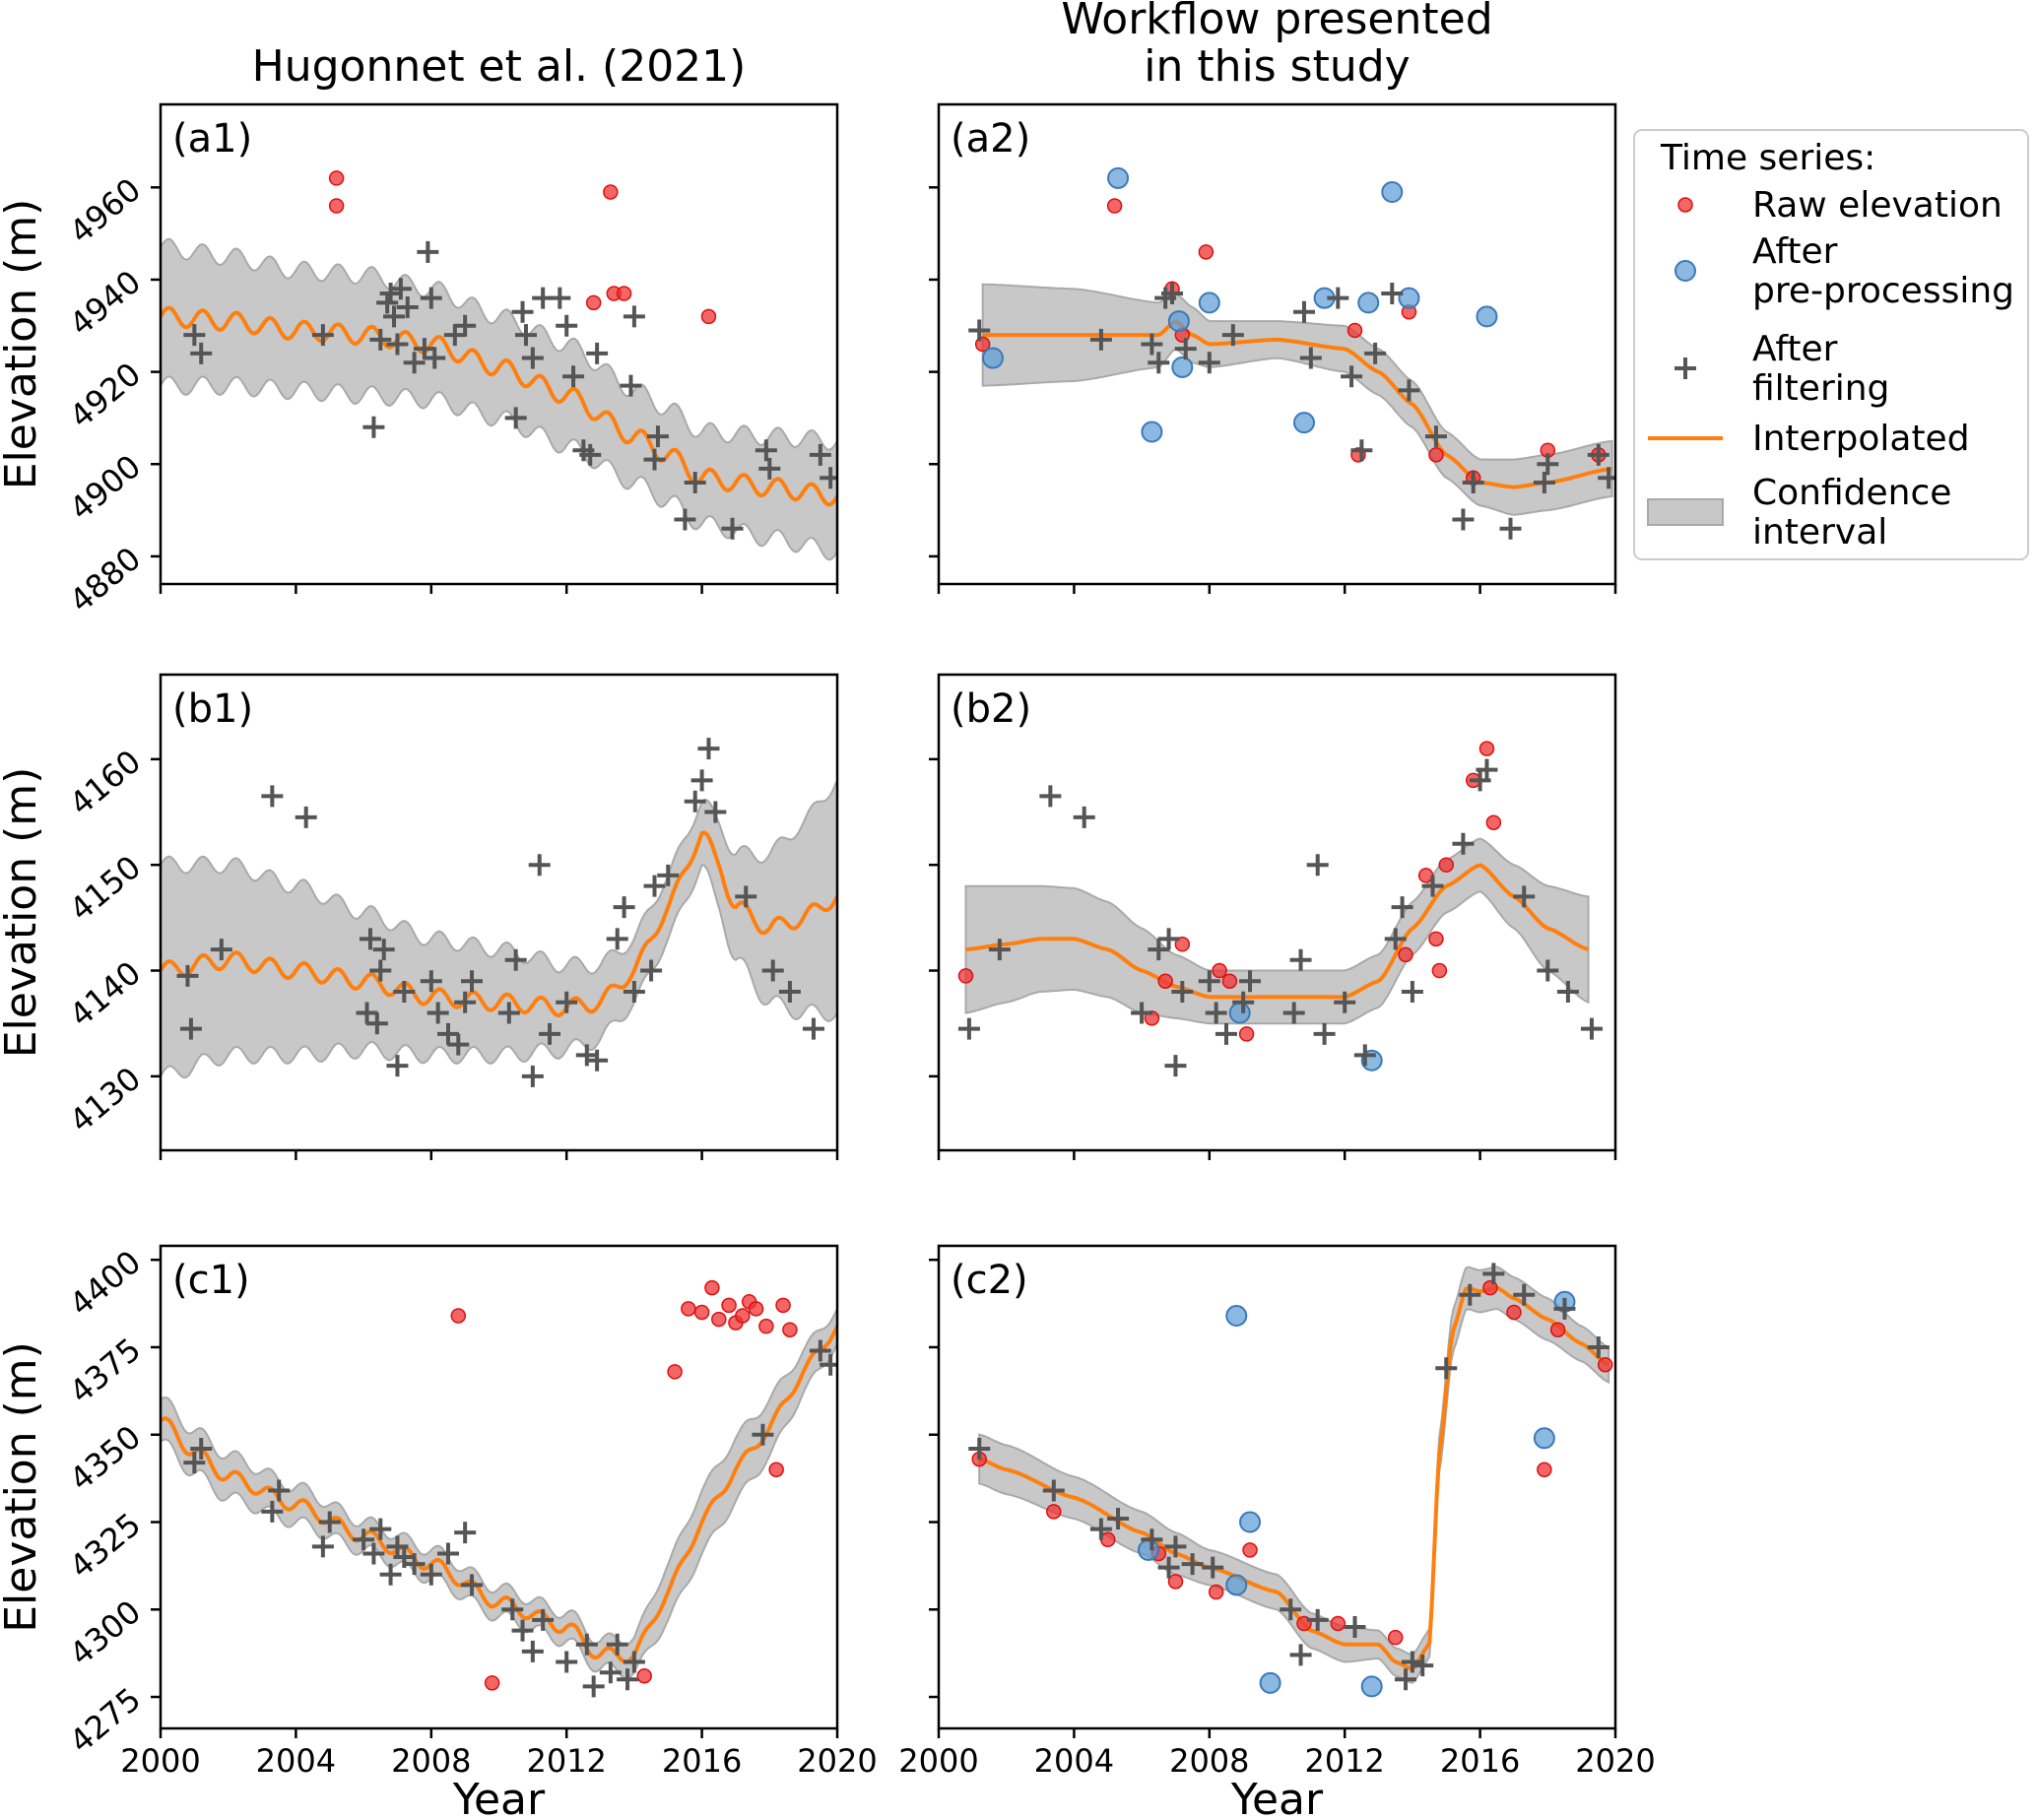 The image size is (2036, 1820). What do you see at coordinates (105, 1632) in the screenshot?
I see `y-tick-label: 4300` at bounding box center [105, 1632].